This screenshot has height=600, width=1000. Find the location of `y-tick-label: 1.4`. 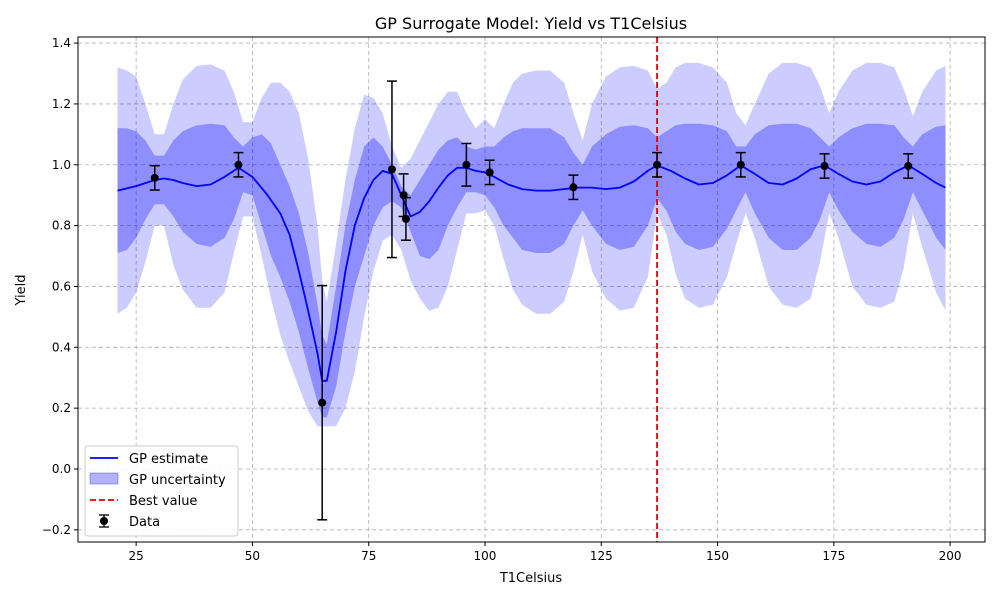

y-tick-label: 1.4 is located at coordinates (61, 43).